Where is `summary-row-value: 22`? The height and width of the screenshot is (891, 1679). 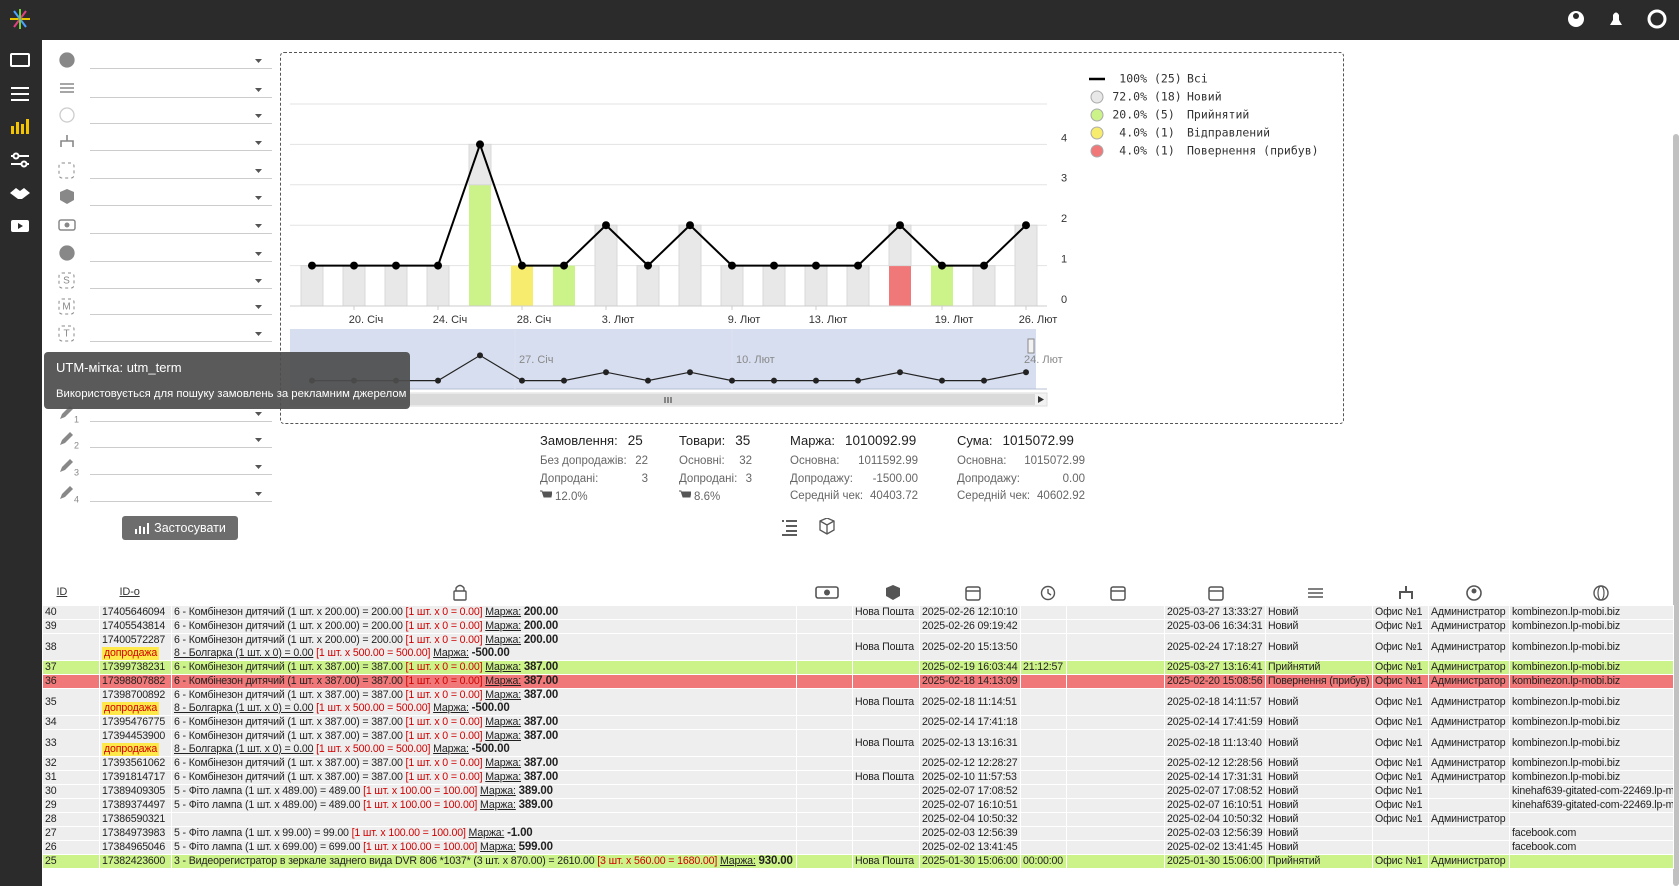
summary-row-value: 22 is located at coordinates (641, 461).